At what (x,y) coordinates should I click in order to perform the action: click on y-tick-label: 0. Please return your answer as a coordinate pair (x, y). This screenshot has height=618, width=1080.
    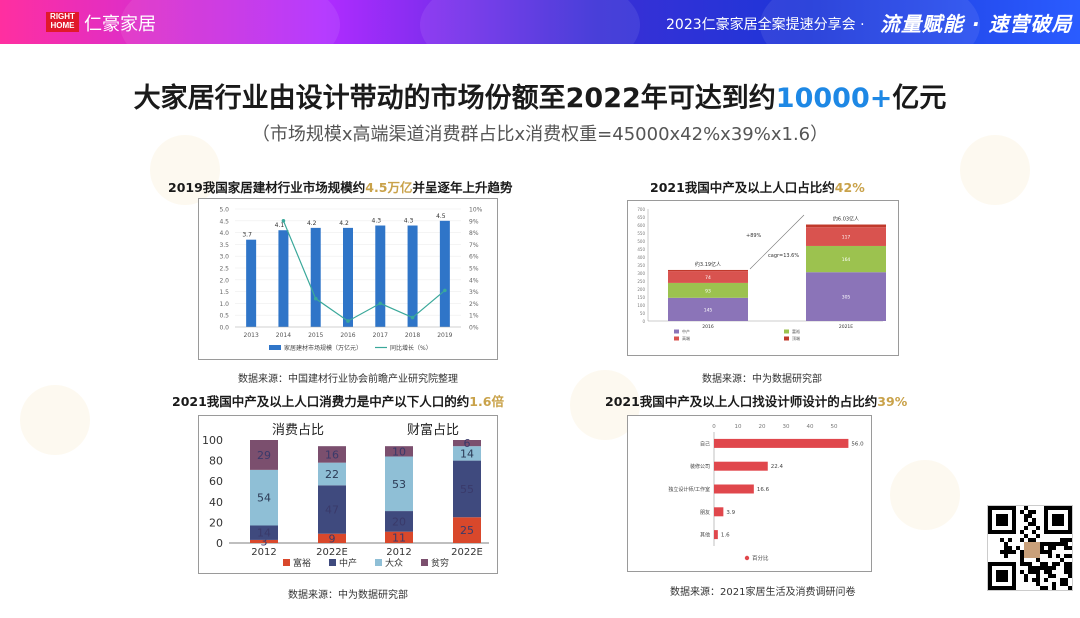
    Looking at the image, I should click on (219, 543).